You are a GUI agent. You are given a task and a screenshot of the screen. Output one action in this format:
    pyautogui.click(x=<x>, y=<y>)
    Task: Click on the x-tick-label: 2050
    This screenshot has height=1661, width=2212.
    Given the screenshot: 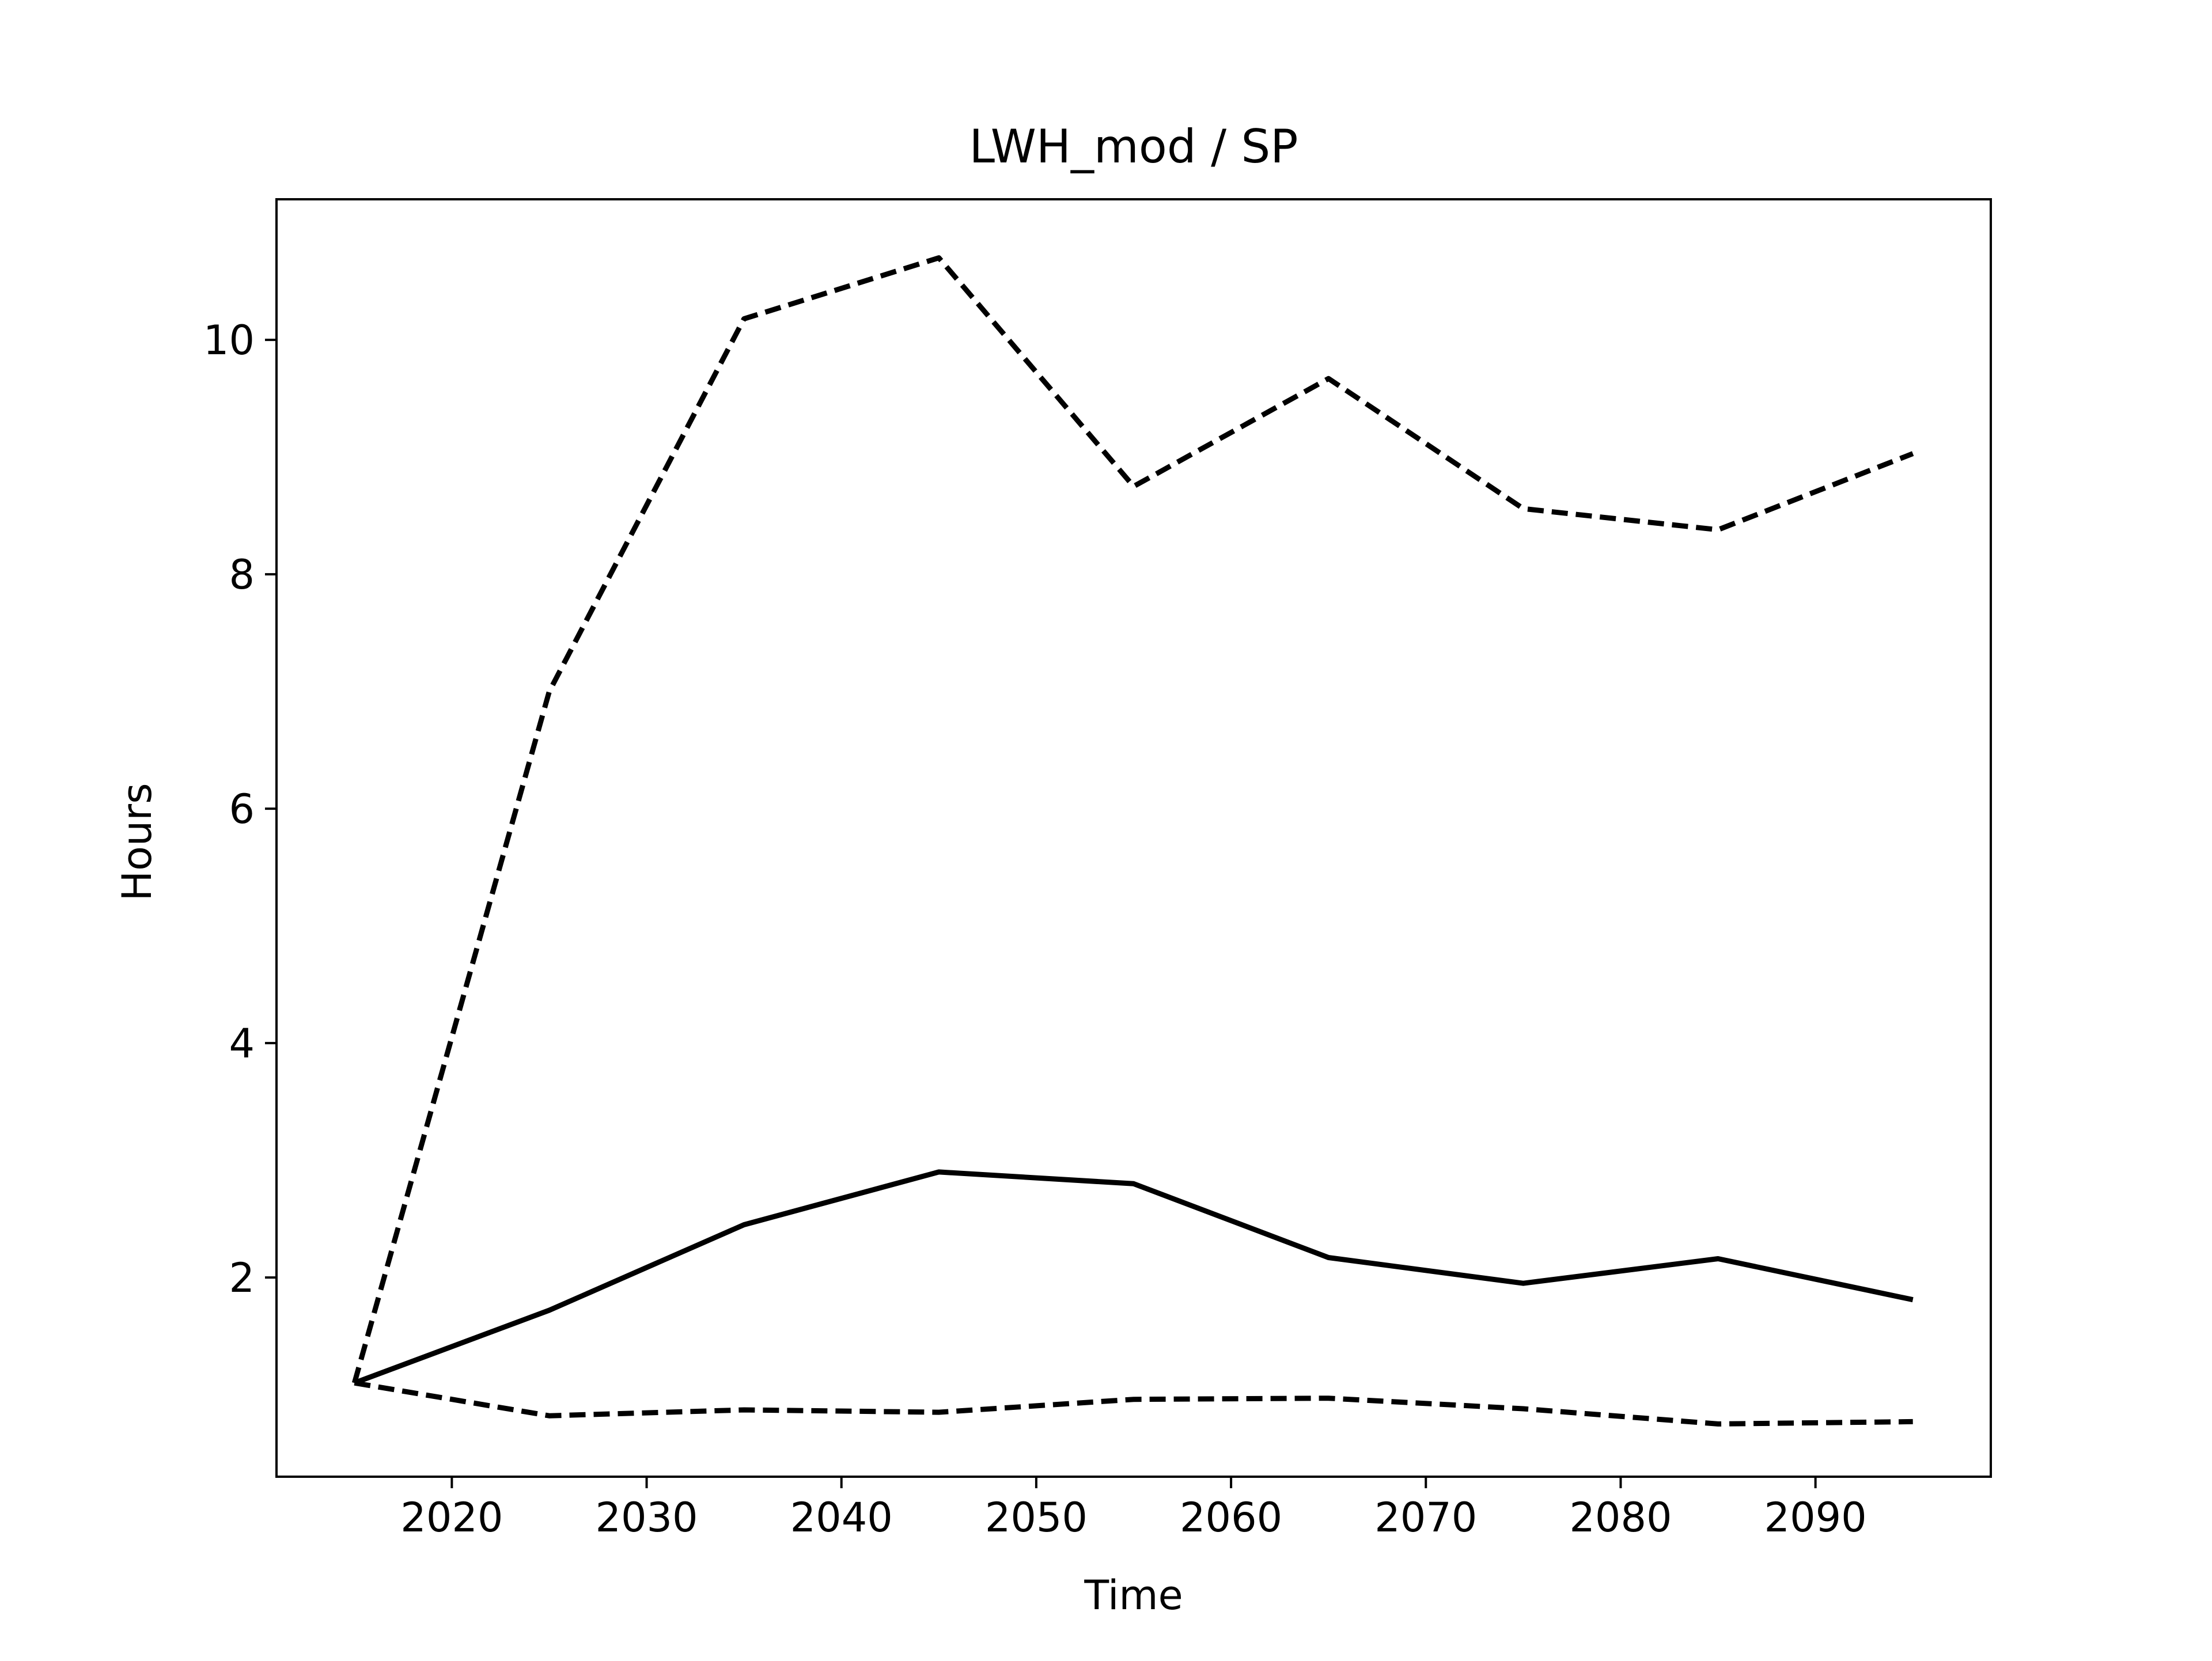 What is the action you would take?
    pyautogui.click(x=1036, y=1517)
    